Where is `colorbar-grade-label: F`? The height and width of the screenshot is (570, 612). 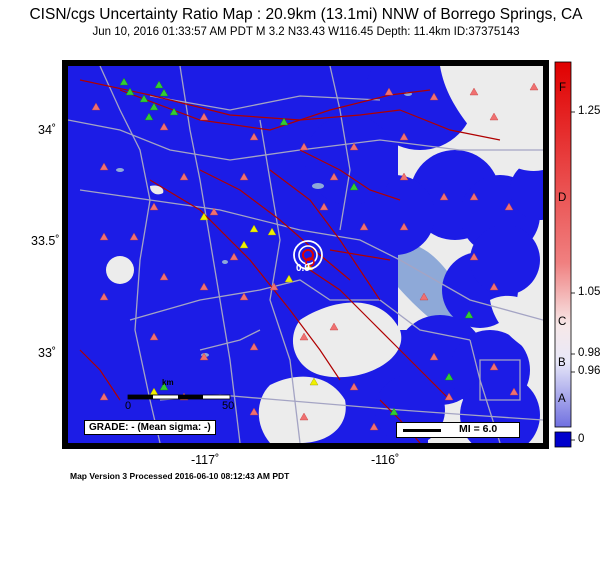 colorbar-grade-label: F is located at coordinates (563, 88).